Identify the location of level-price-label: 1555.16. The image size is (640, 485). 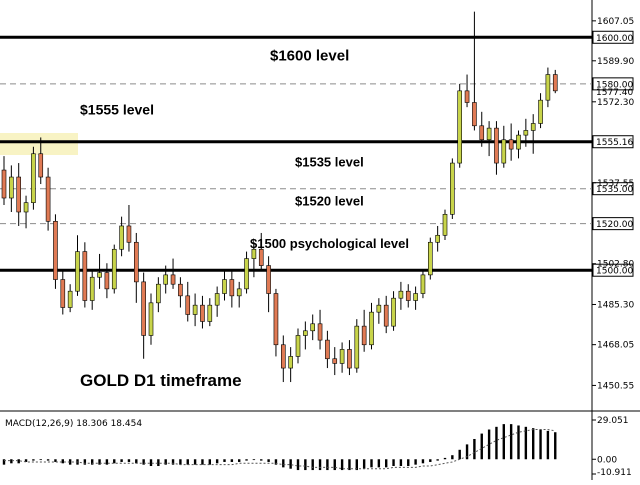
(613, 142).